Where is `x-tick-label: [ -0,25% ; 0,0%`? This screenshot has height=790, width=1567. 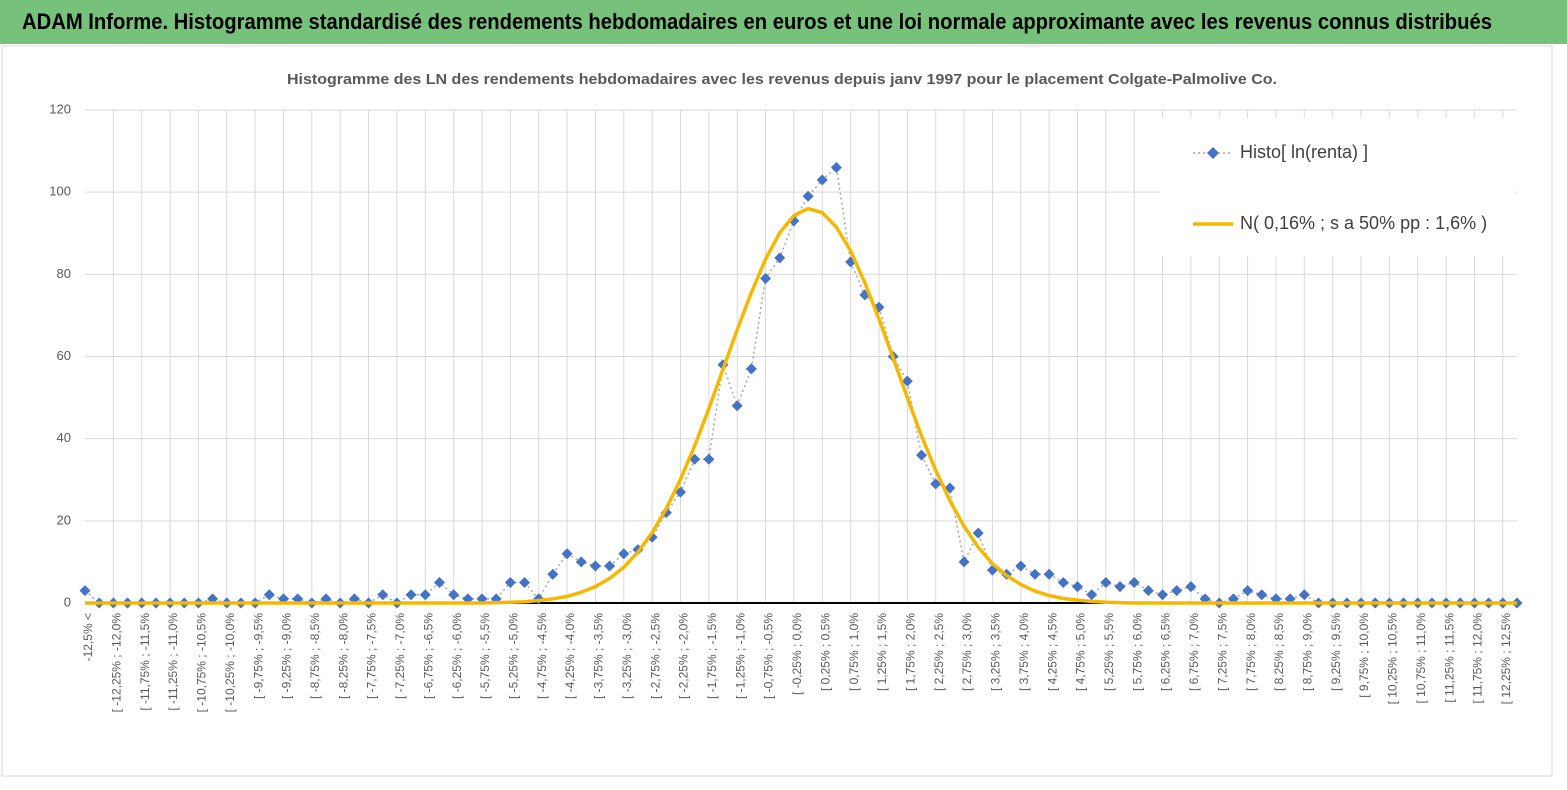
x-tick-label: [ -0,25% ; 0,0% is located at coordinates (797, 654).